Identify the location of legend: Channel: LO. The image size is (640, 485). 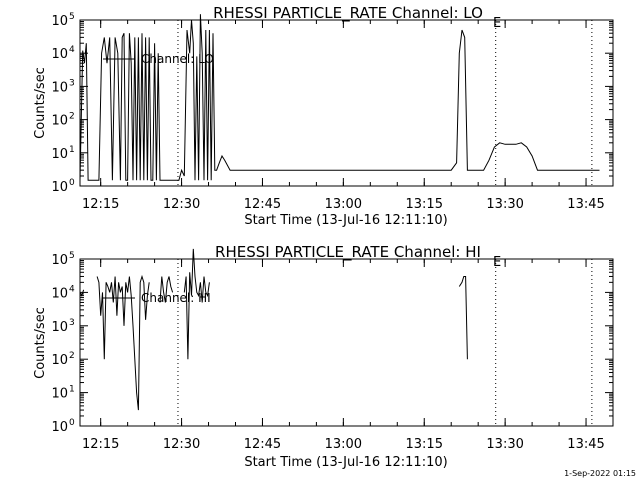
(158, 59).